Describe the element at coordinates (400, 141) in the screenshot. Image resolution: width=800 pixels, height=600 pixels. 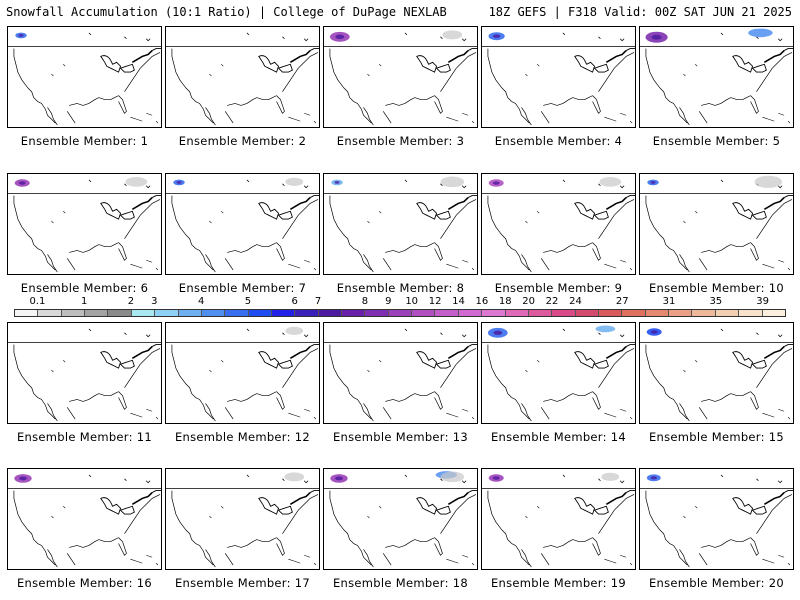
I see `ensemble-member-label: Ensemble Member: 3` at that location.